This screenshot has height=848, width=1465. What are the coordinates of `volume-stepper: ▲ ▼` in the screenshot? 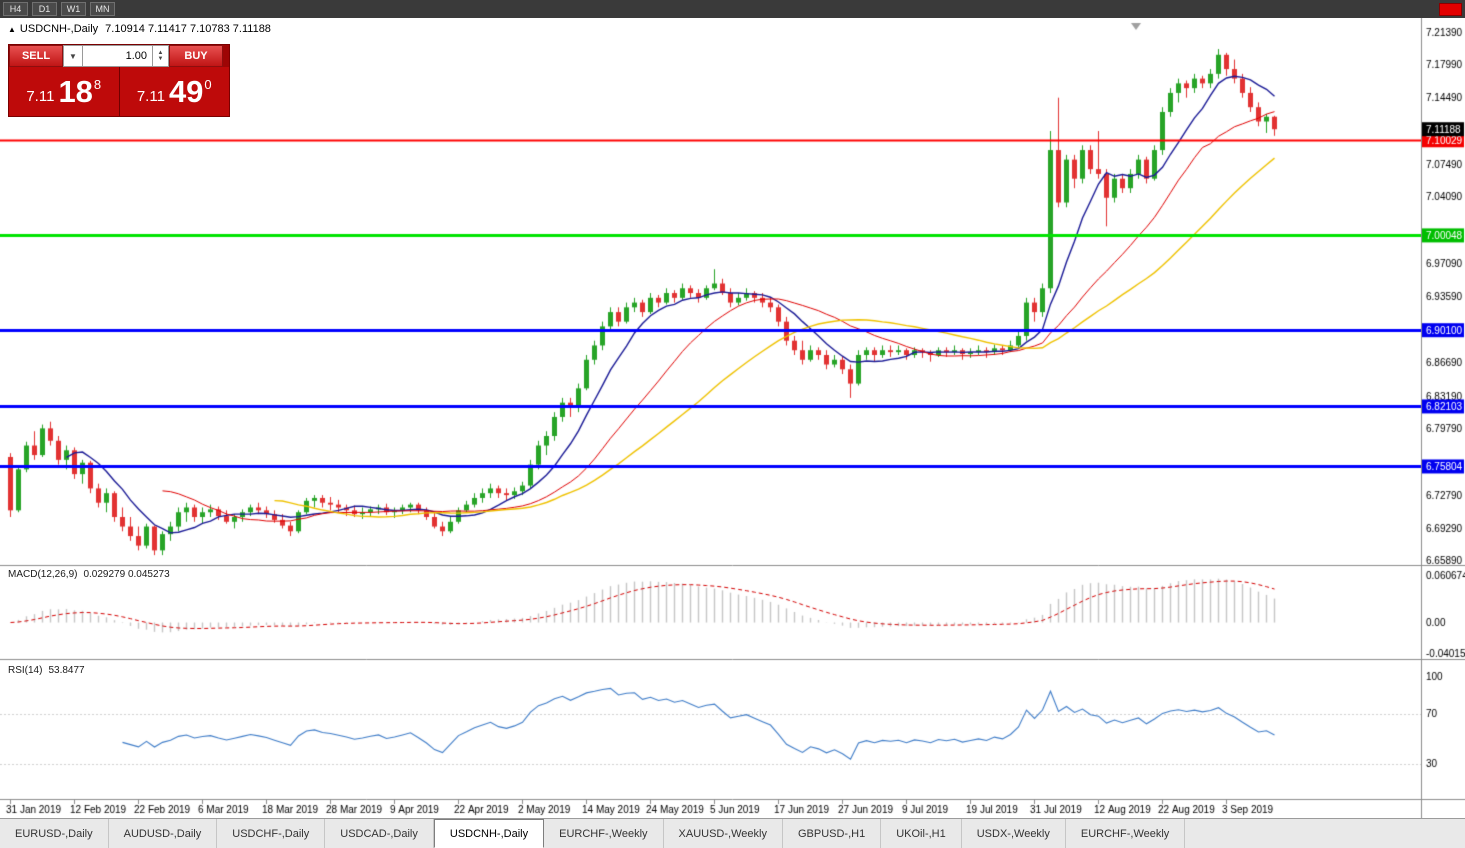 It's located at (161, 56).